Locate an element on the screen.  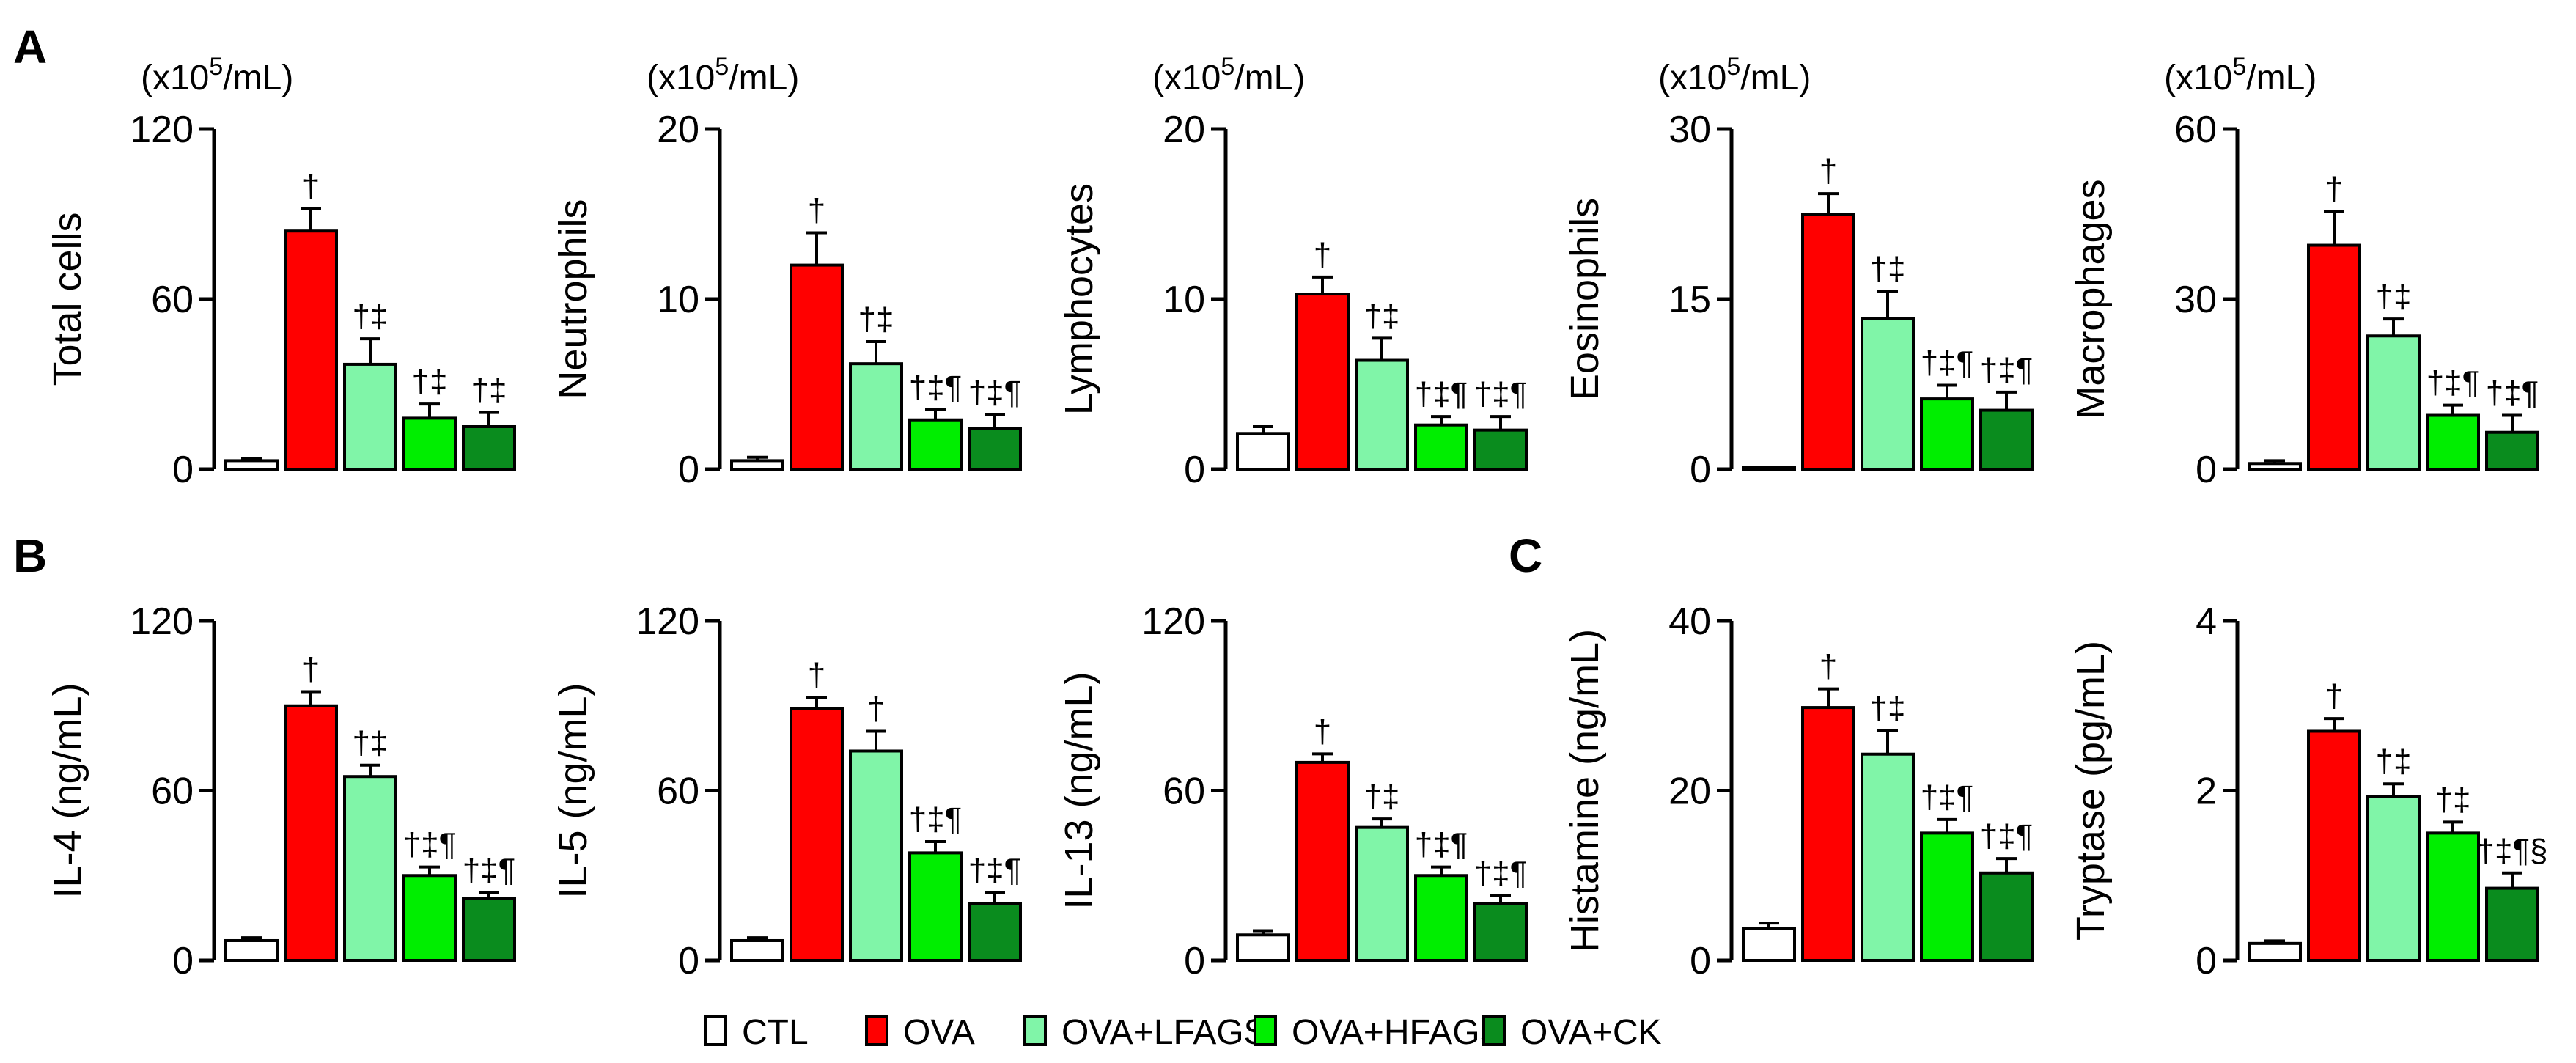
legend-label: CTL is located at coordinates (775, 1032).